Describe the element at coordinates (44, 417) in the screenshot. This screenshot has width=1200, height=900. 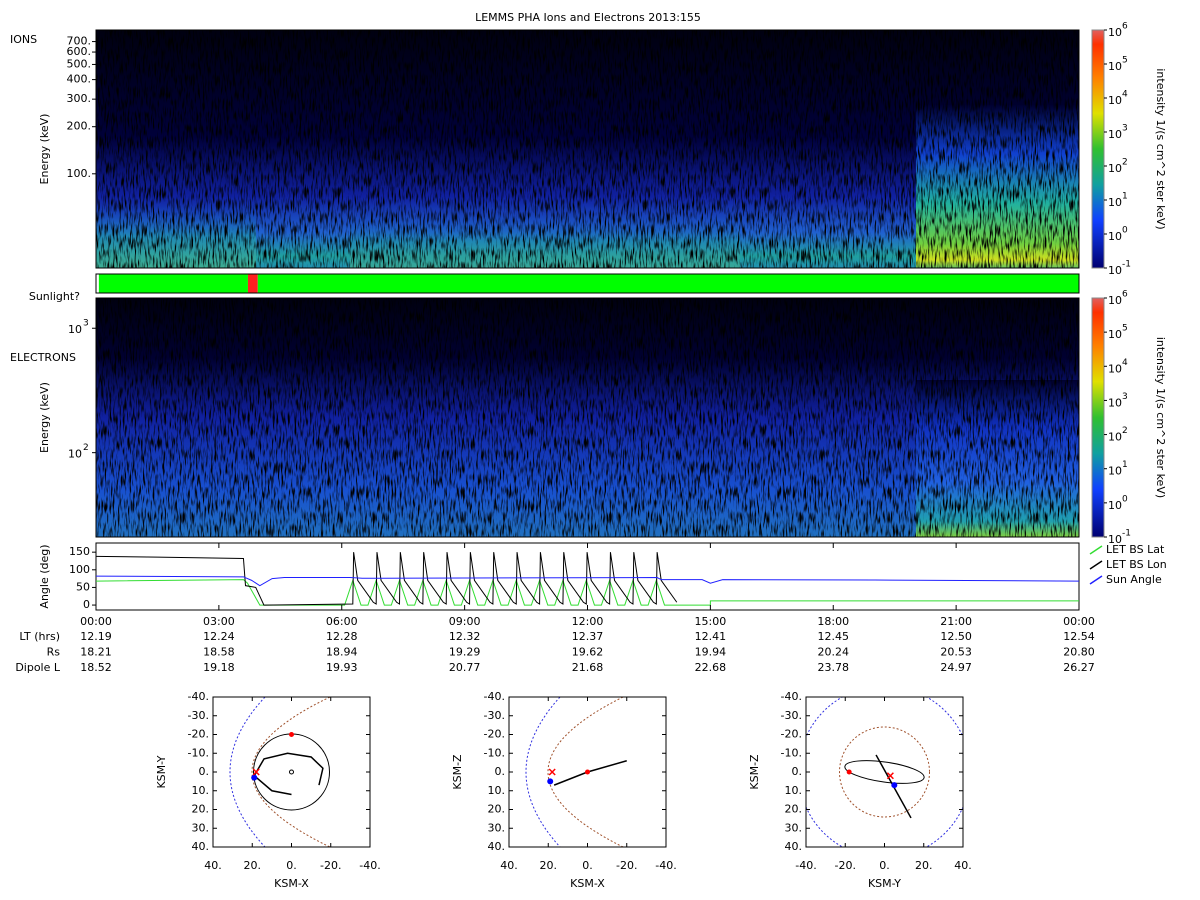
I see `y-axis-label: Energy (keV)` at that location.